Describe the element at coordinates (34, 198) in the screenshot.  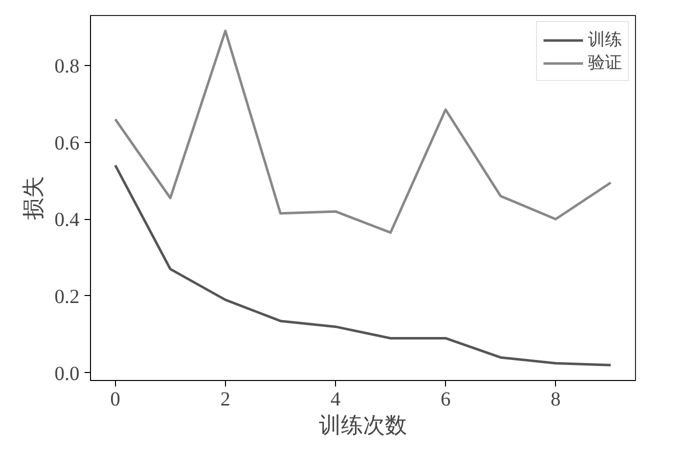
I see `y-axis-title: 损失` at that location.